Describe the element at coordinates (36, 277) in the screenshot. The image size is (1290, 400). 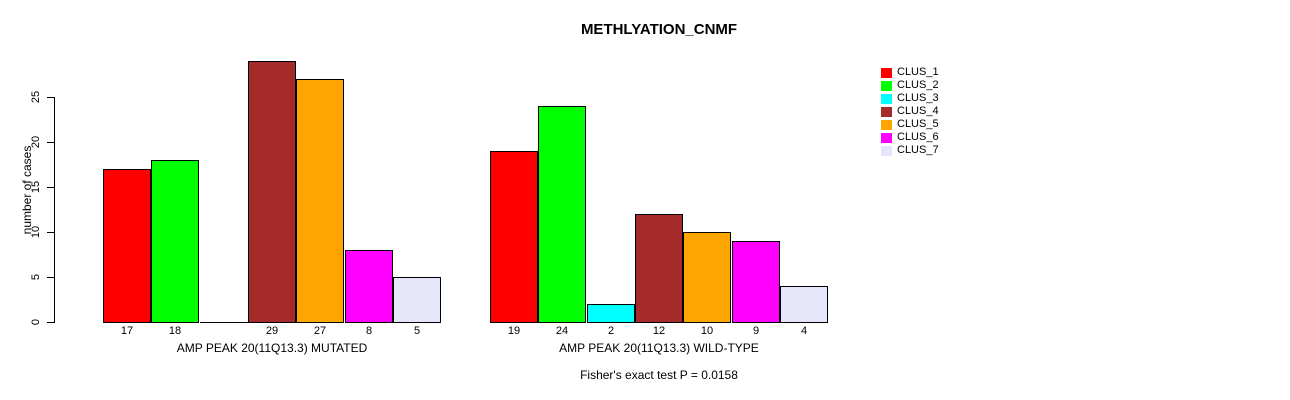
I see `y-tick-label: 5` at that location.